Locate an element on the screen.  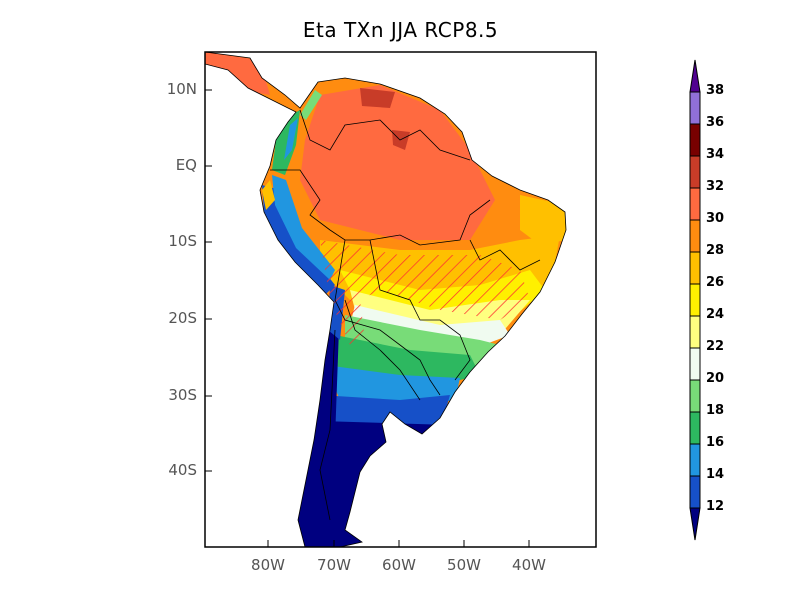
colorbar-label: 32 is located at coordinates (715, 186).